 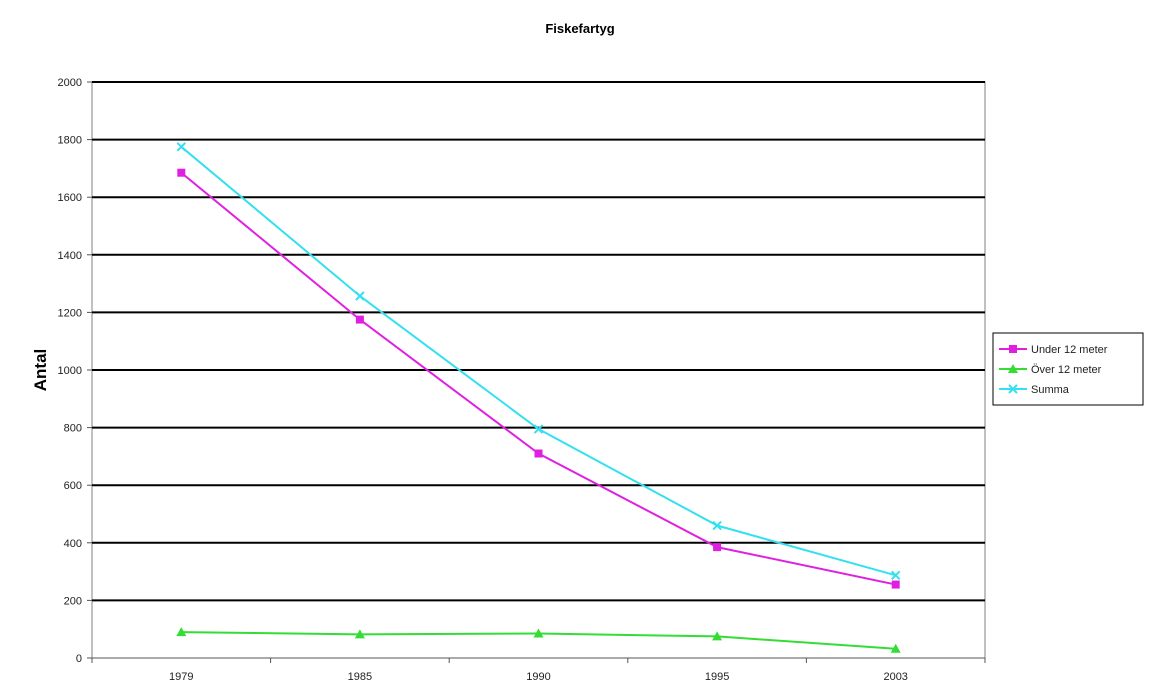 What do you see at coordinates (360, 677) in the screenshot?
I see `x-tick-label: 1985` at bounding box center [360, 677].